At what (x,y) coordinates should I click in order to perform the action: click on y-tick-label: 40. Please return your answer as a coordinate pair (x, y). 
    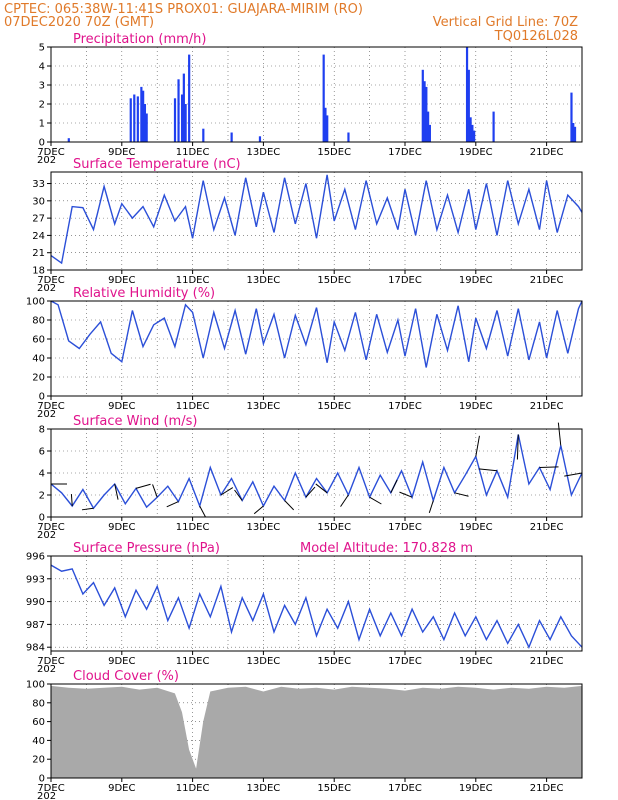
    Looking at the image, I should click on (38, 359).